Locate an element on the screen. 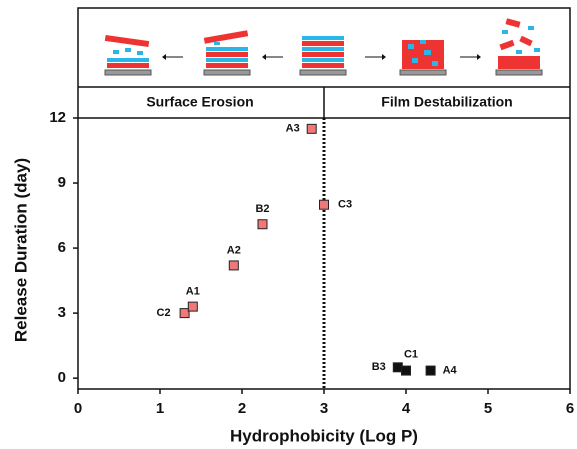  point-label: A3 is located at coordinates (293, 129).